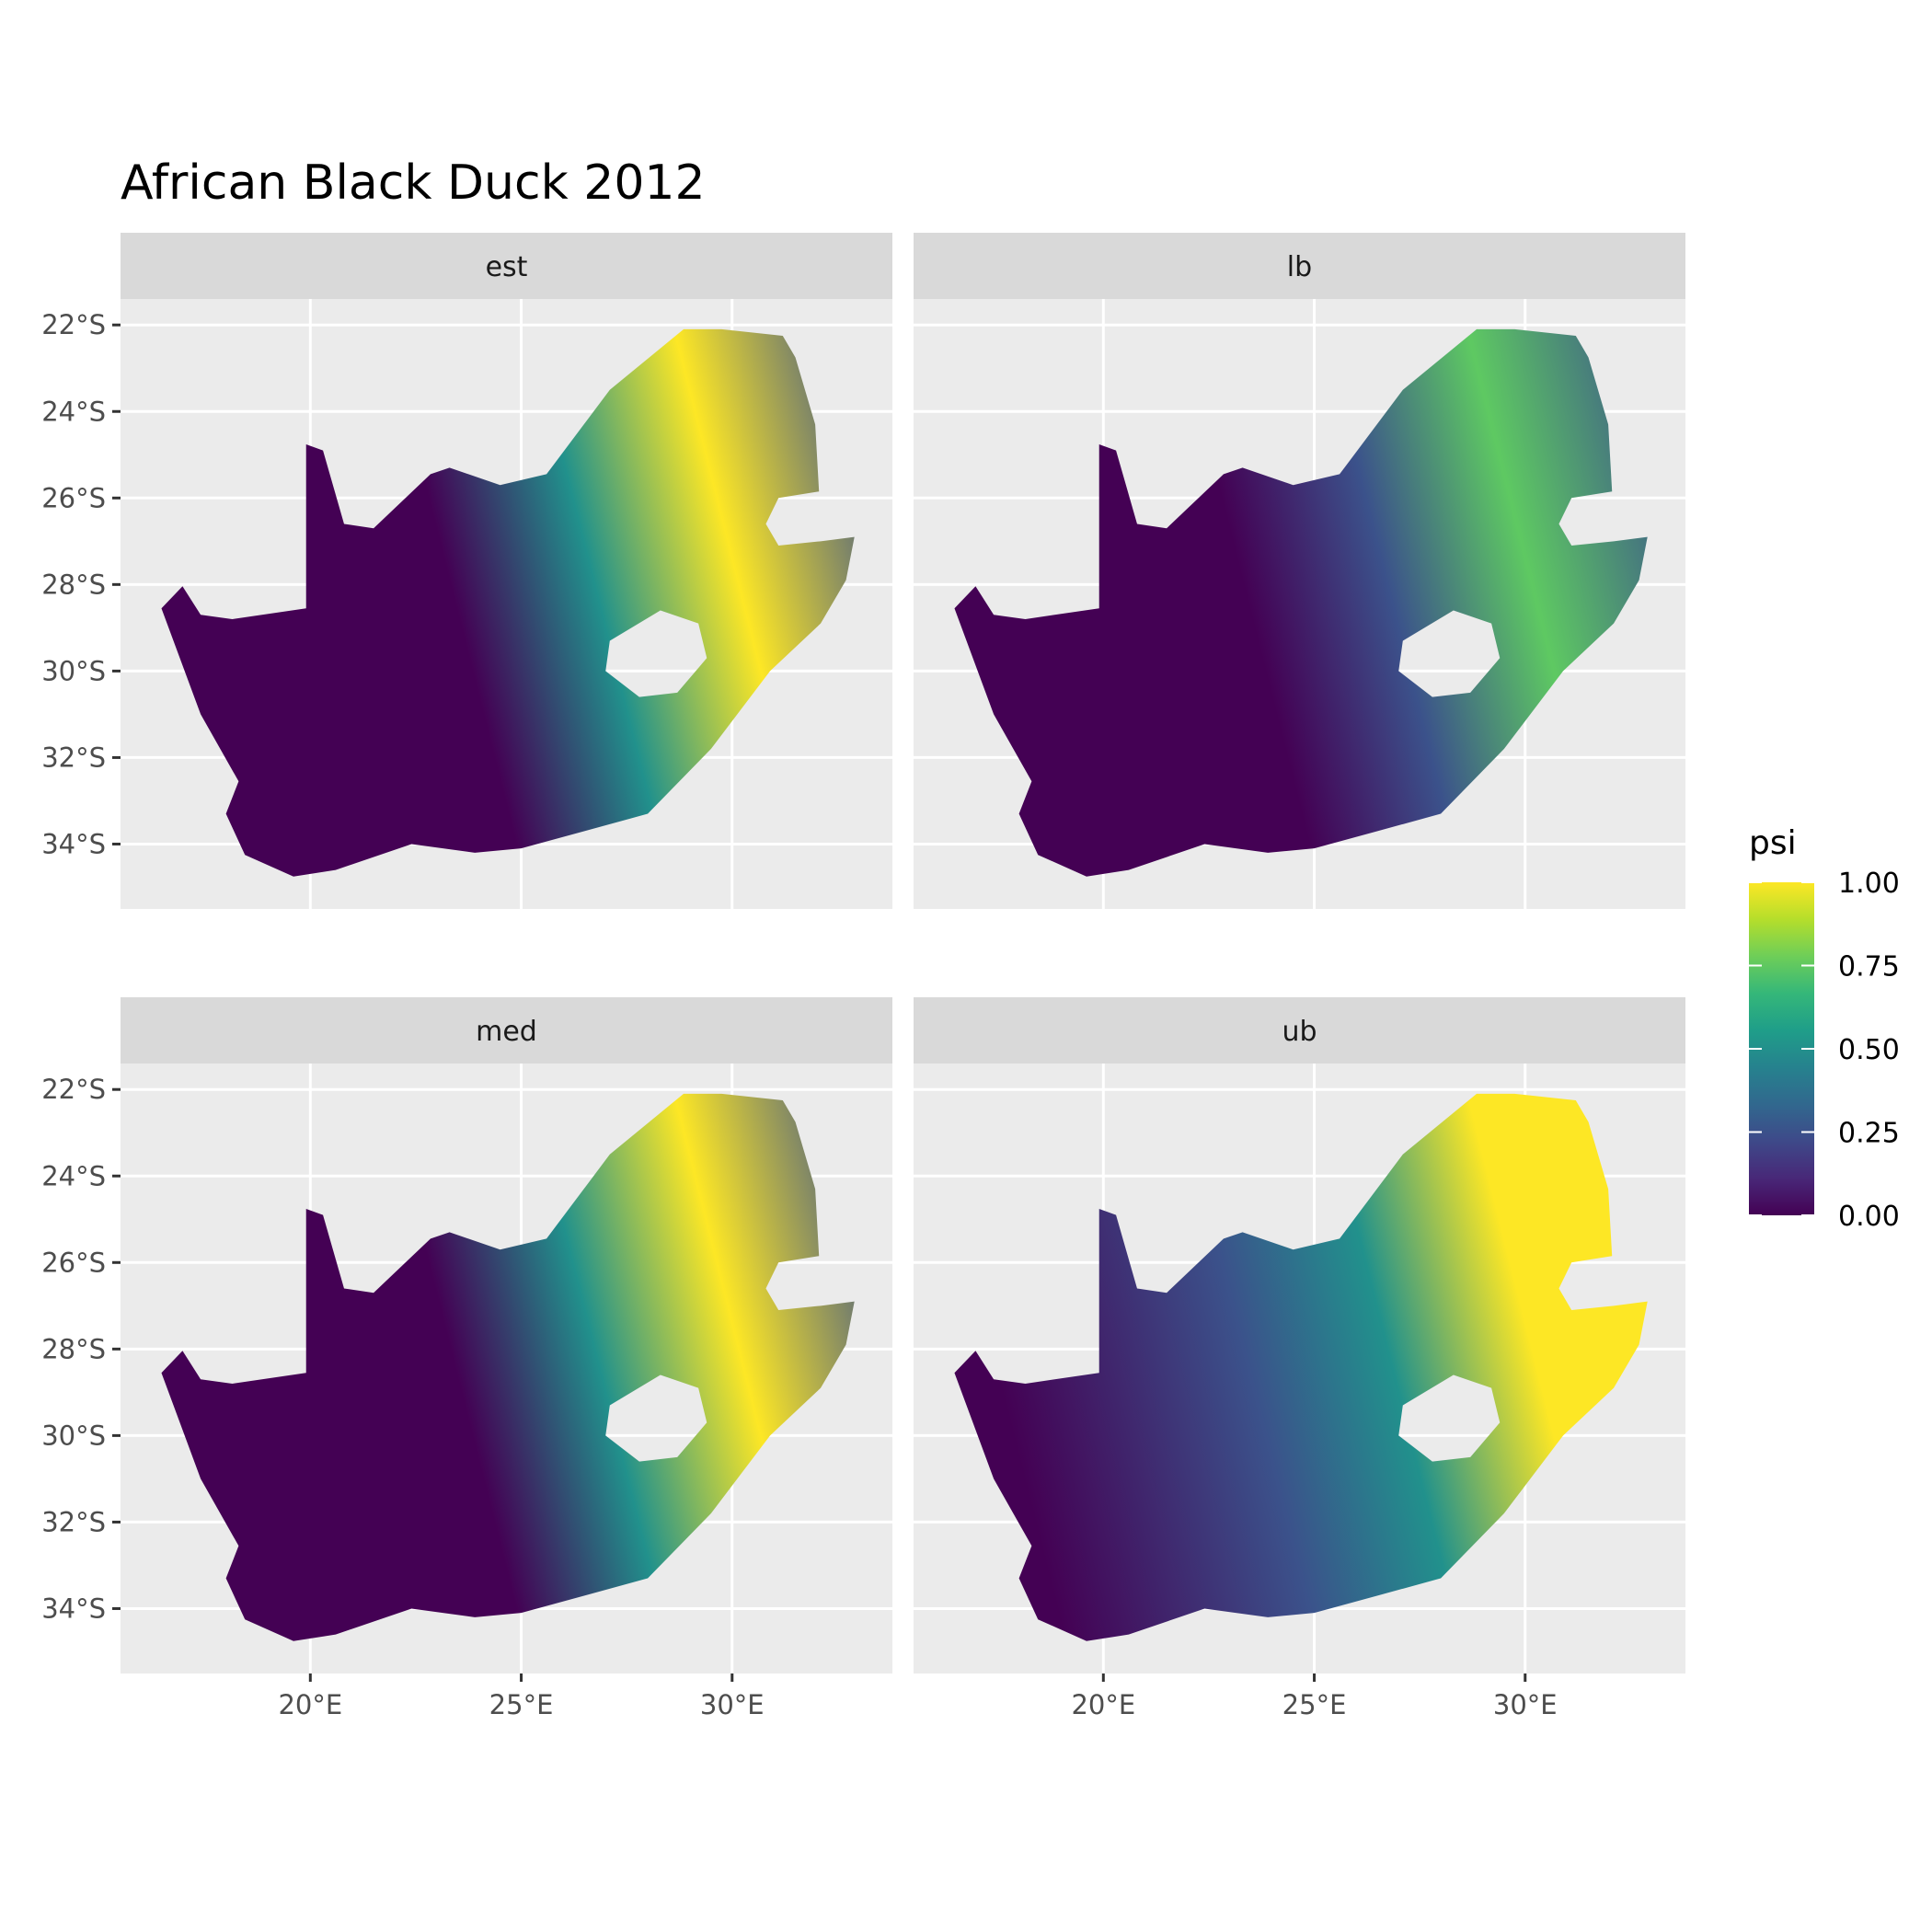  Describe the element at coordinates (1824, 1028) in the screenshot. I see `legend: psi 0.00 0.25 0.50 0.75 1.00` at that location.